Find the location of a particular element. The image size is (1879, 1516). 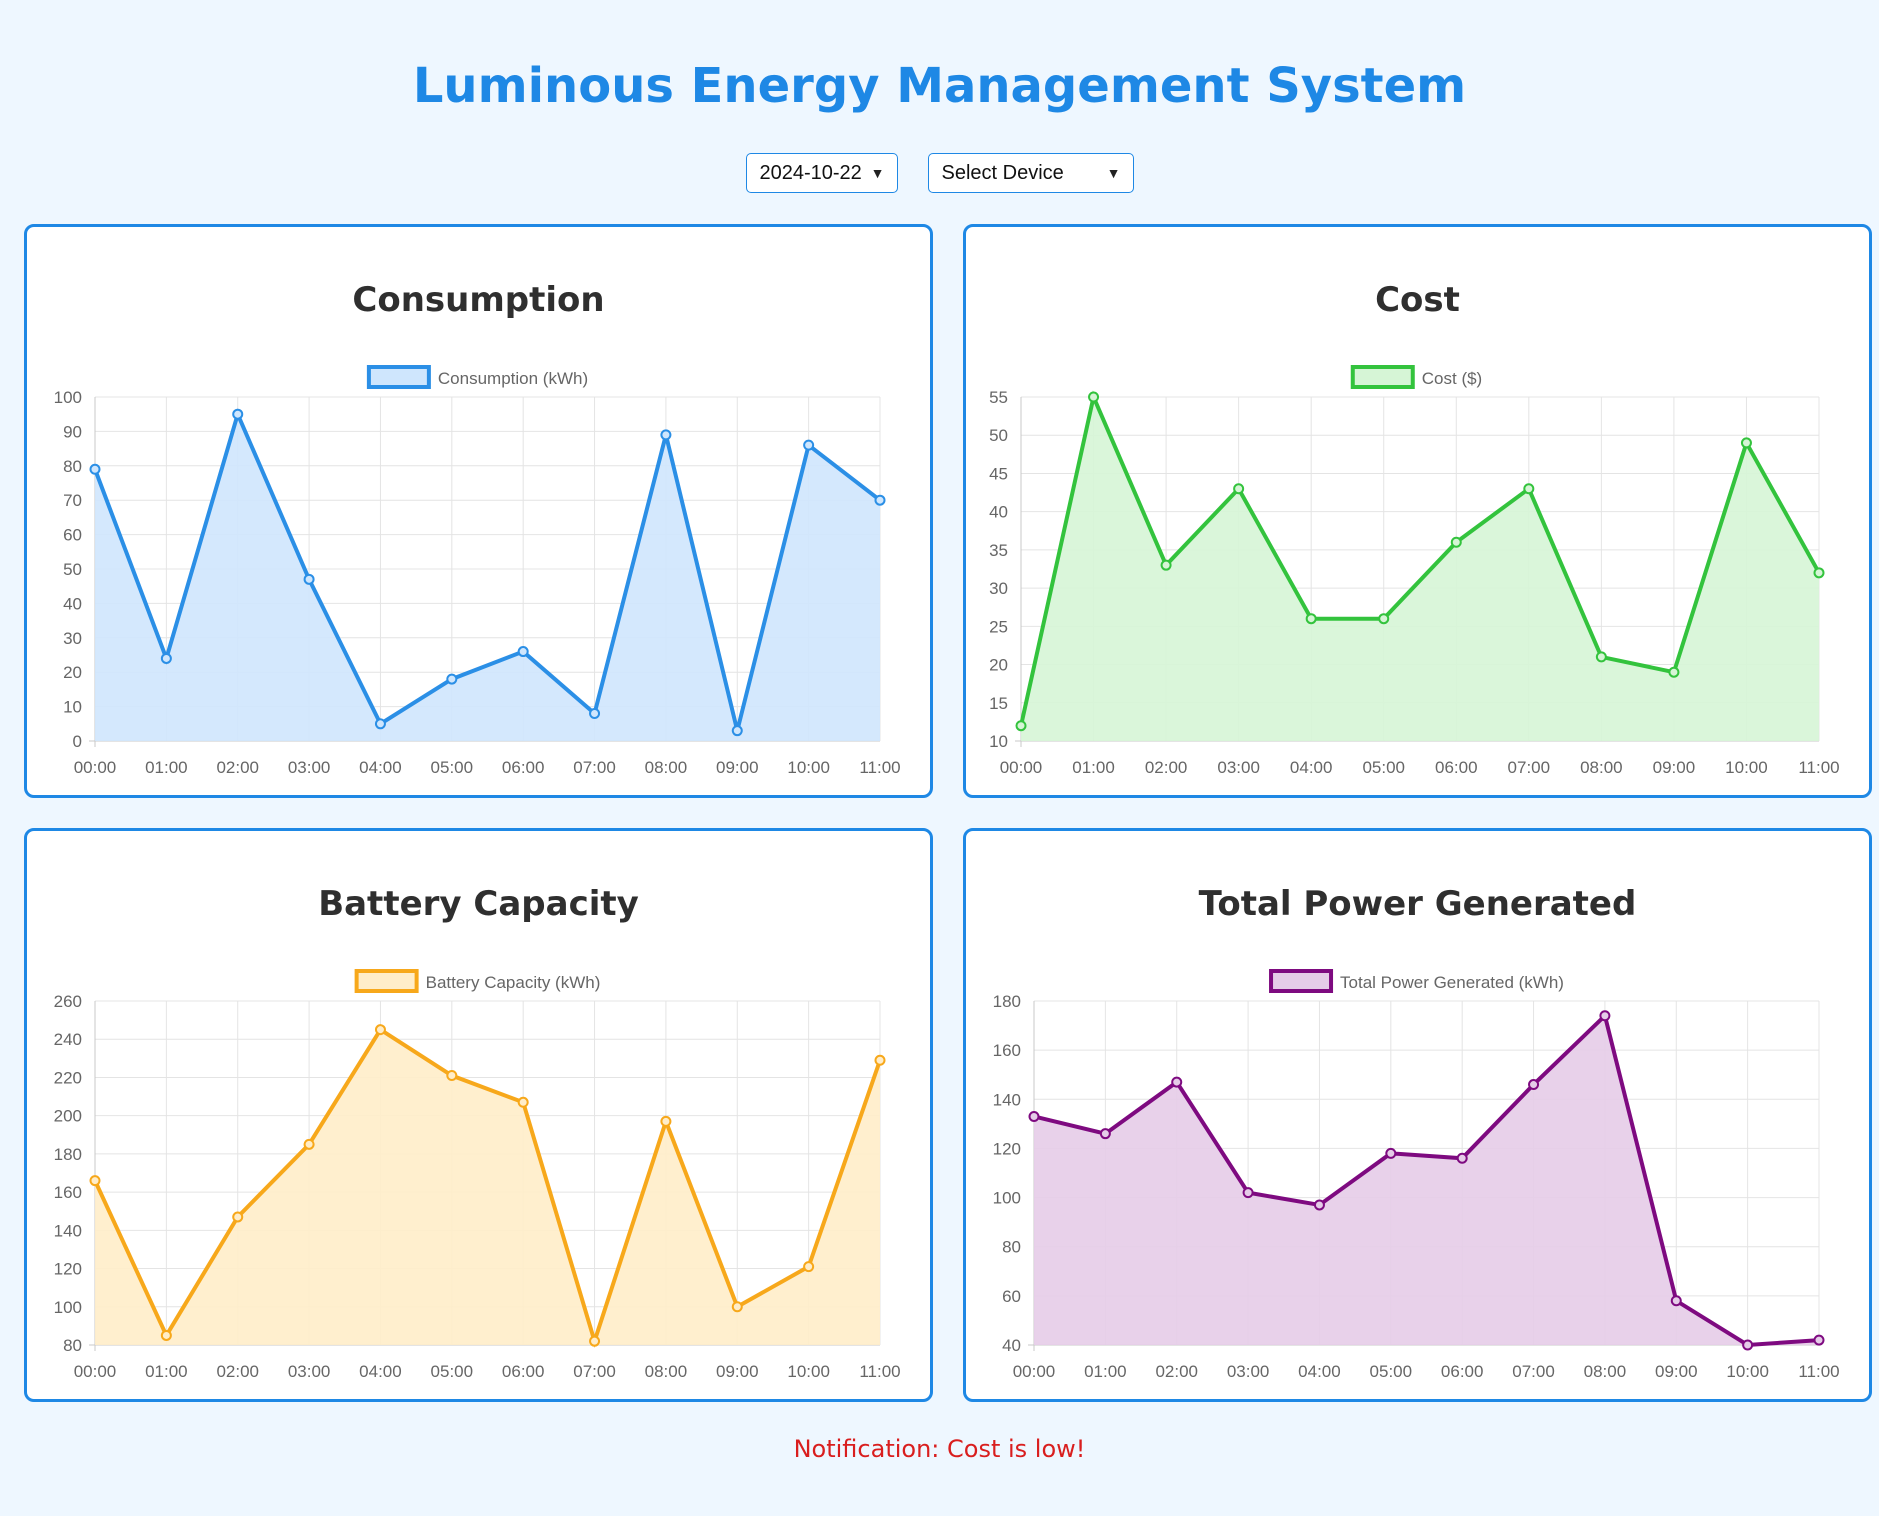

y-tick-label: 60 is located at coordinates (72, 535).